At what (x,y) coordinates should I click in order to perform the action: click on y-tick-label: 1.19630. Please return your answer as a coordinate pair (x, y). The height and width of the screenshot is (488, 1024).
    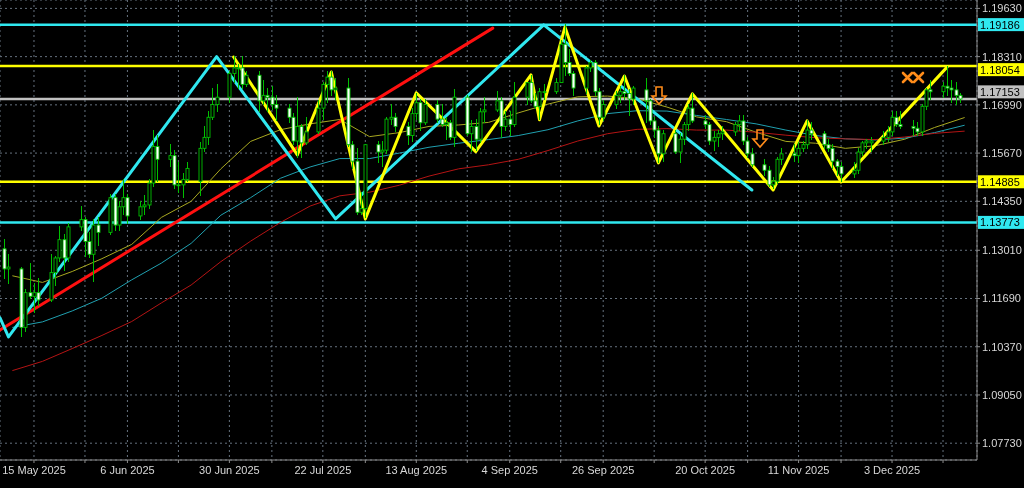
    Looking at the image, I should click on (1002, 8).